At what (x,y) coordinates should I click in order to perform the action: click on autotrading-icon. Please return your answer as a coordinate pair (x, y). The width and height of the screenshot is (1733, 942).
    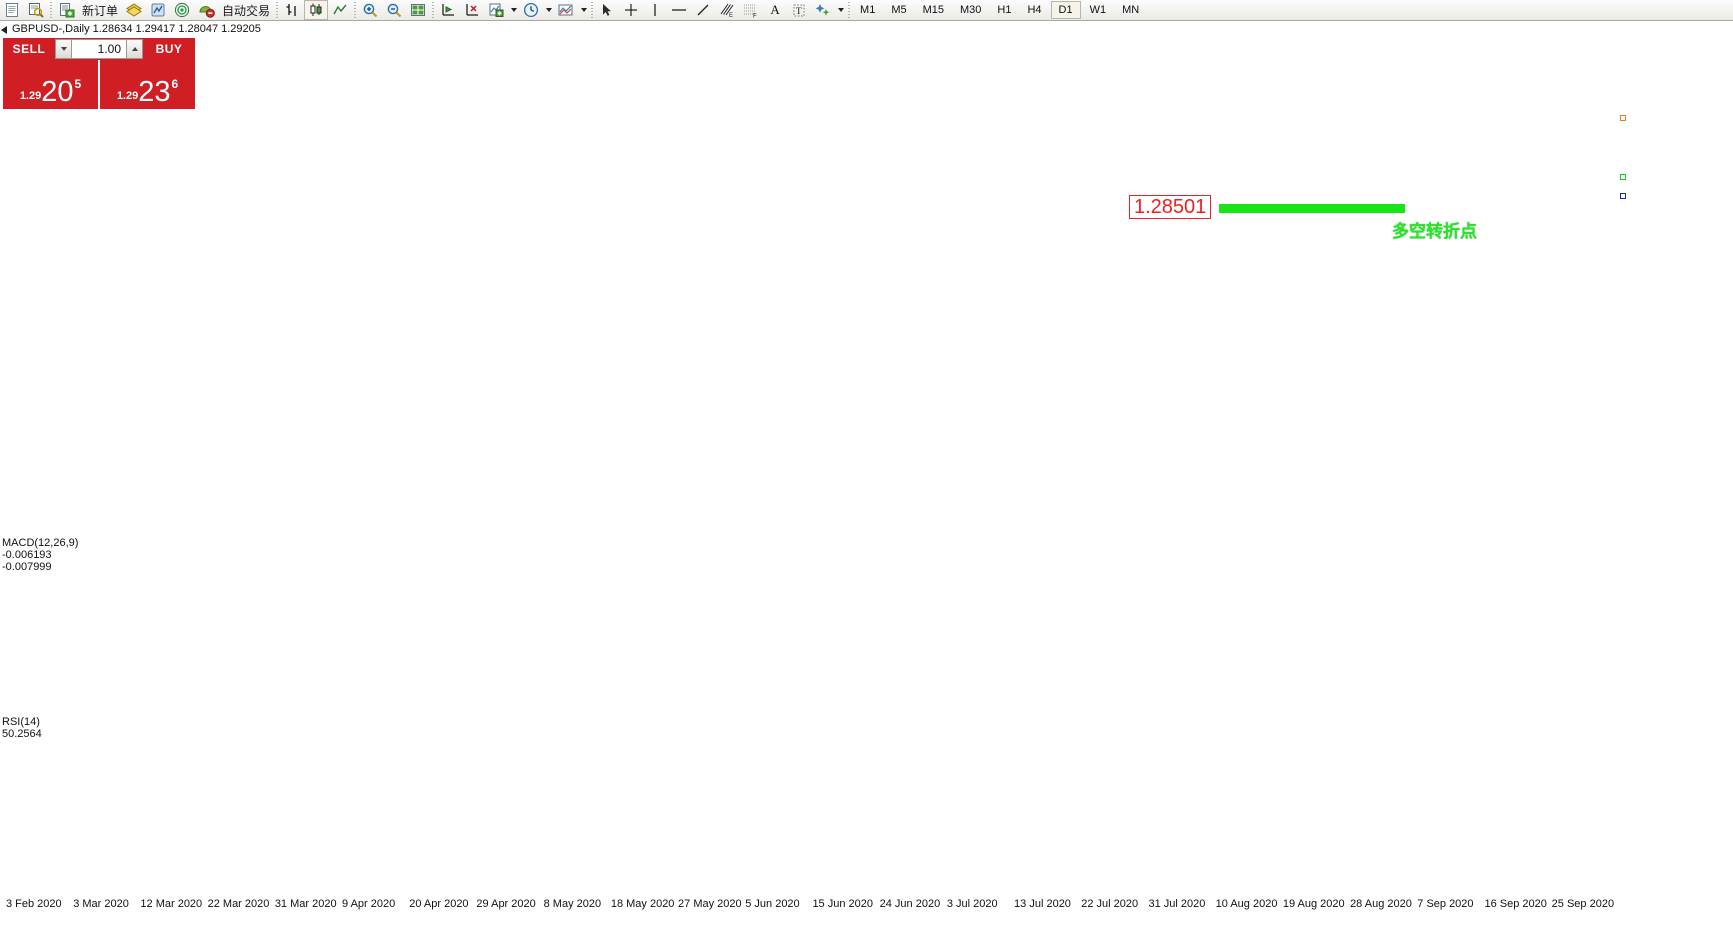
    Looking at the image, I should click on (206, 10).